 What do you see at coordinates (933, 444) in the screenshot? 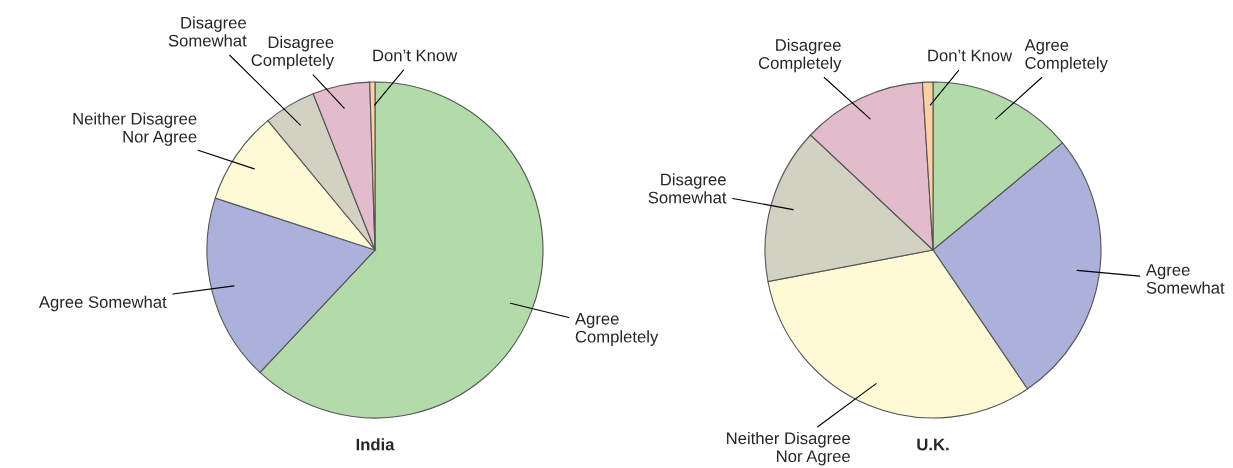
I see `text: U.K.` at bounding box center [933, 444].